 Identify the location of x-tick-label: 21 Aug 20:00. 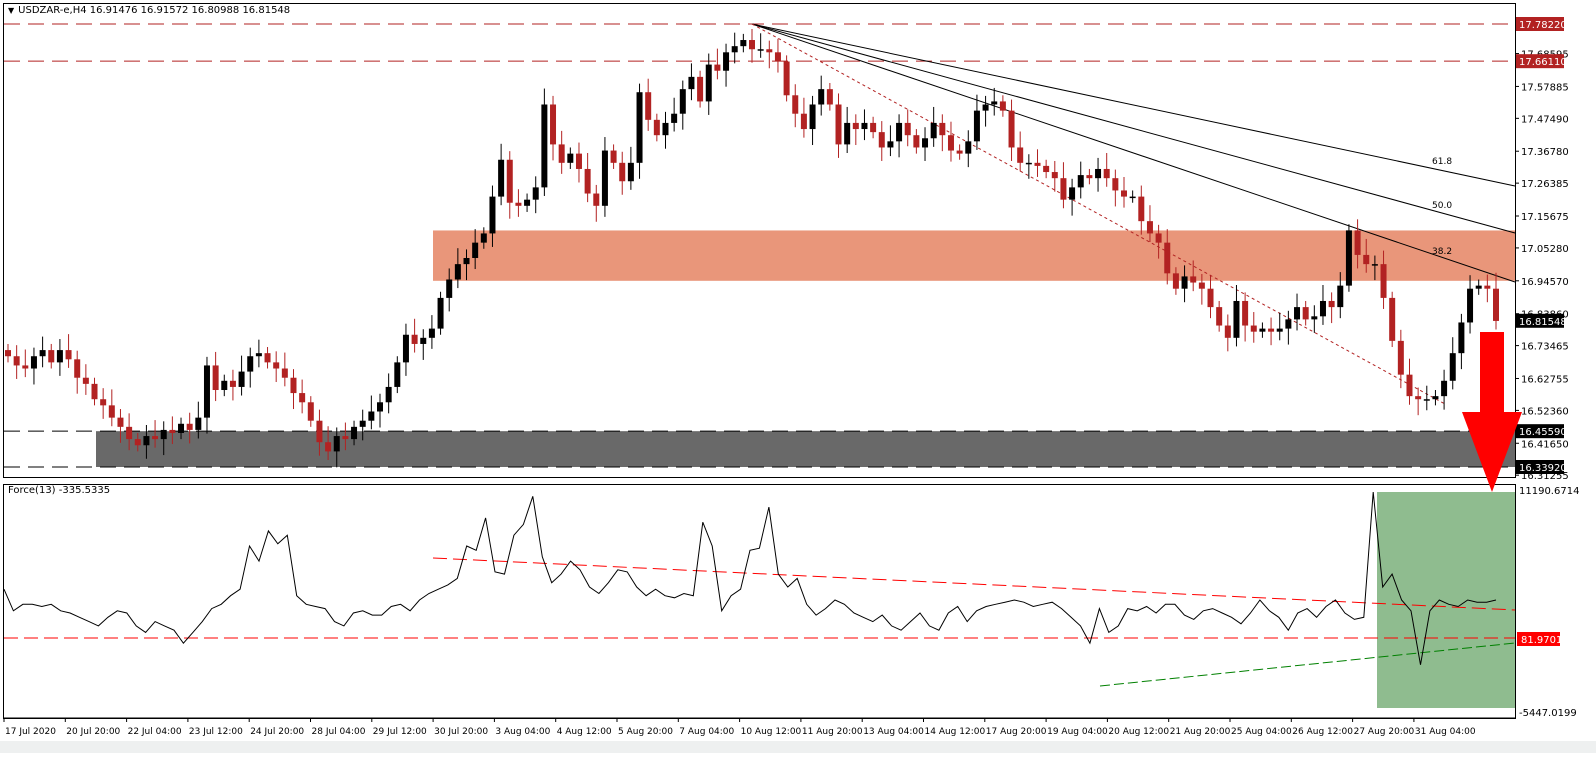
(1200, 732).